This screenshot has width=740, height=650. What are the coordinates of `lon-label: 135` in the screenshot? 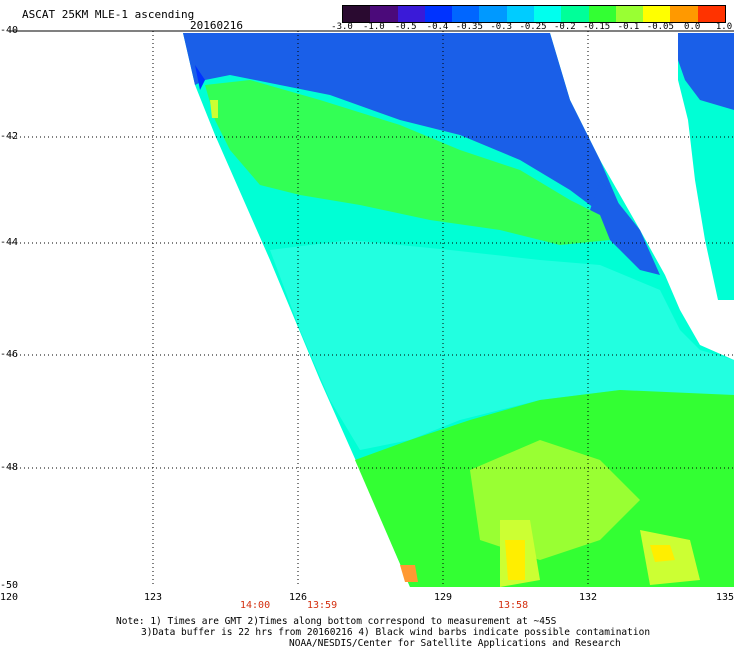 It's located at (725, 597).